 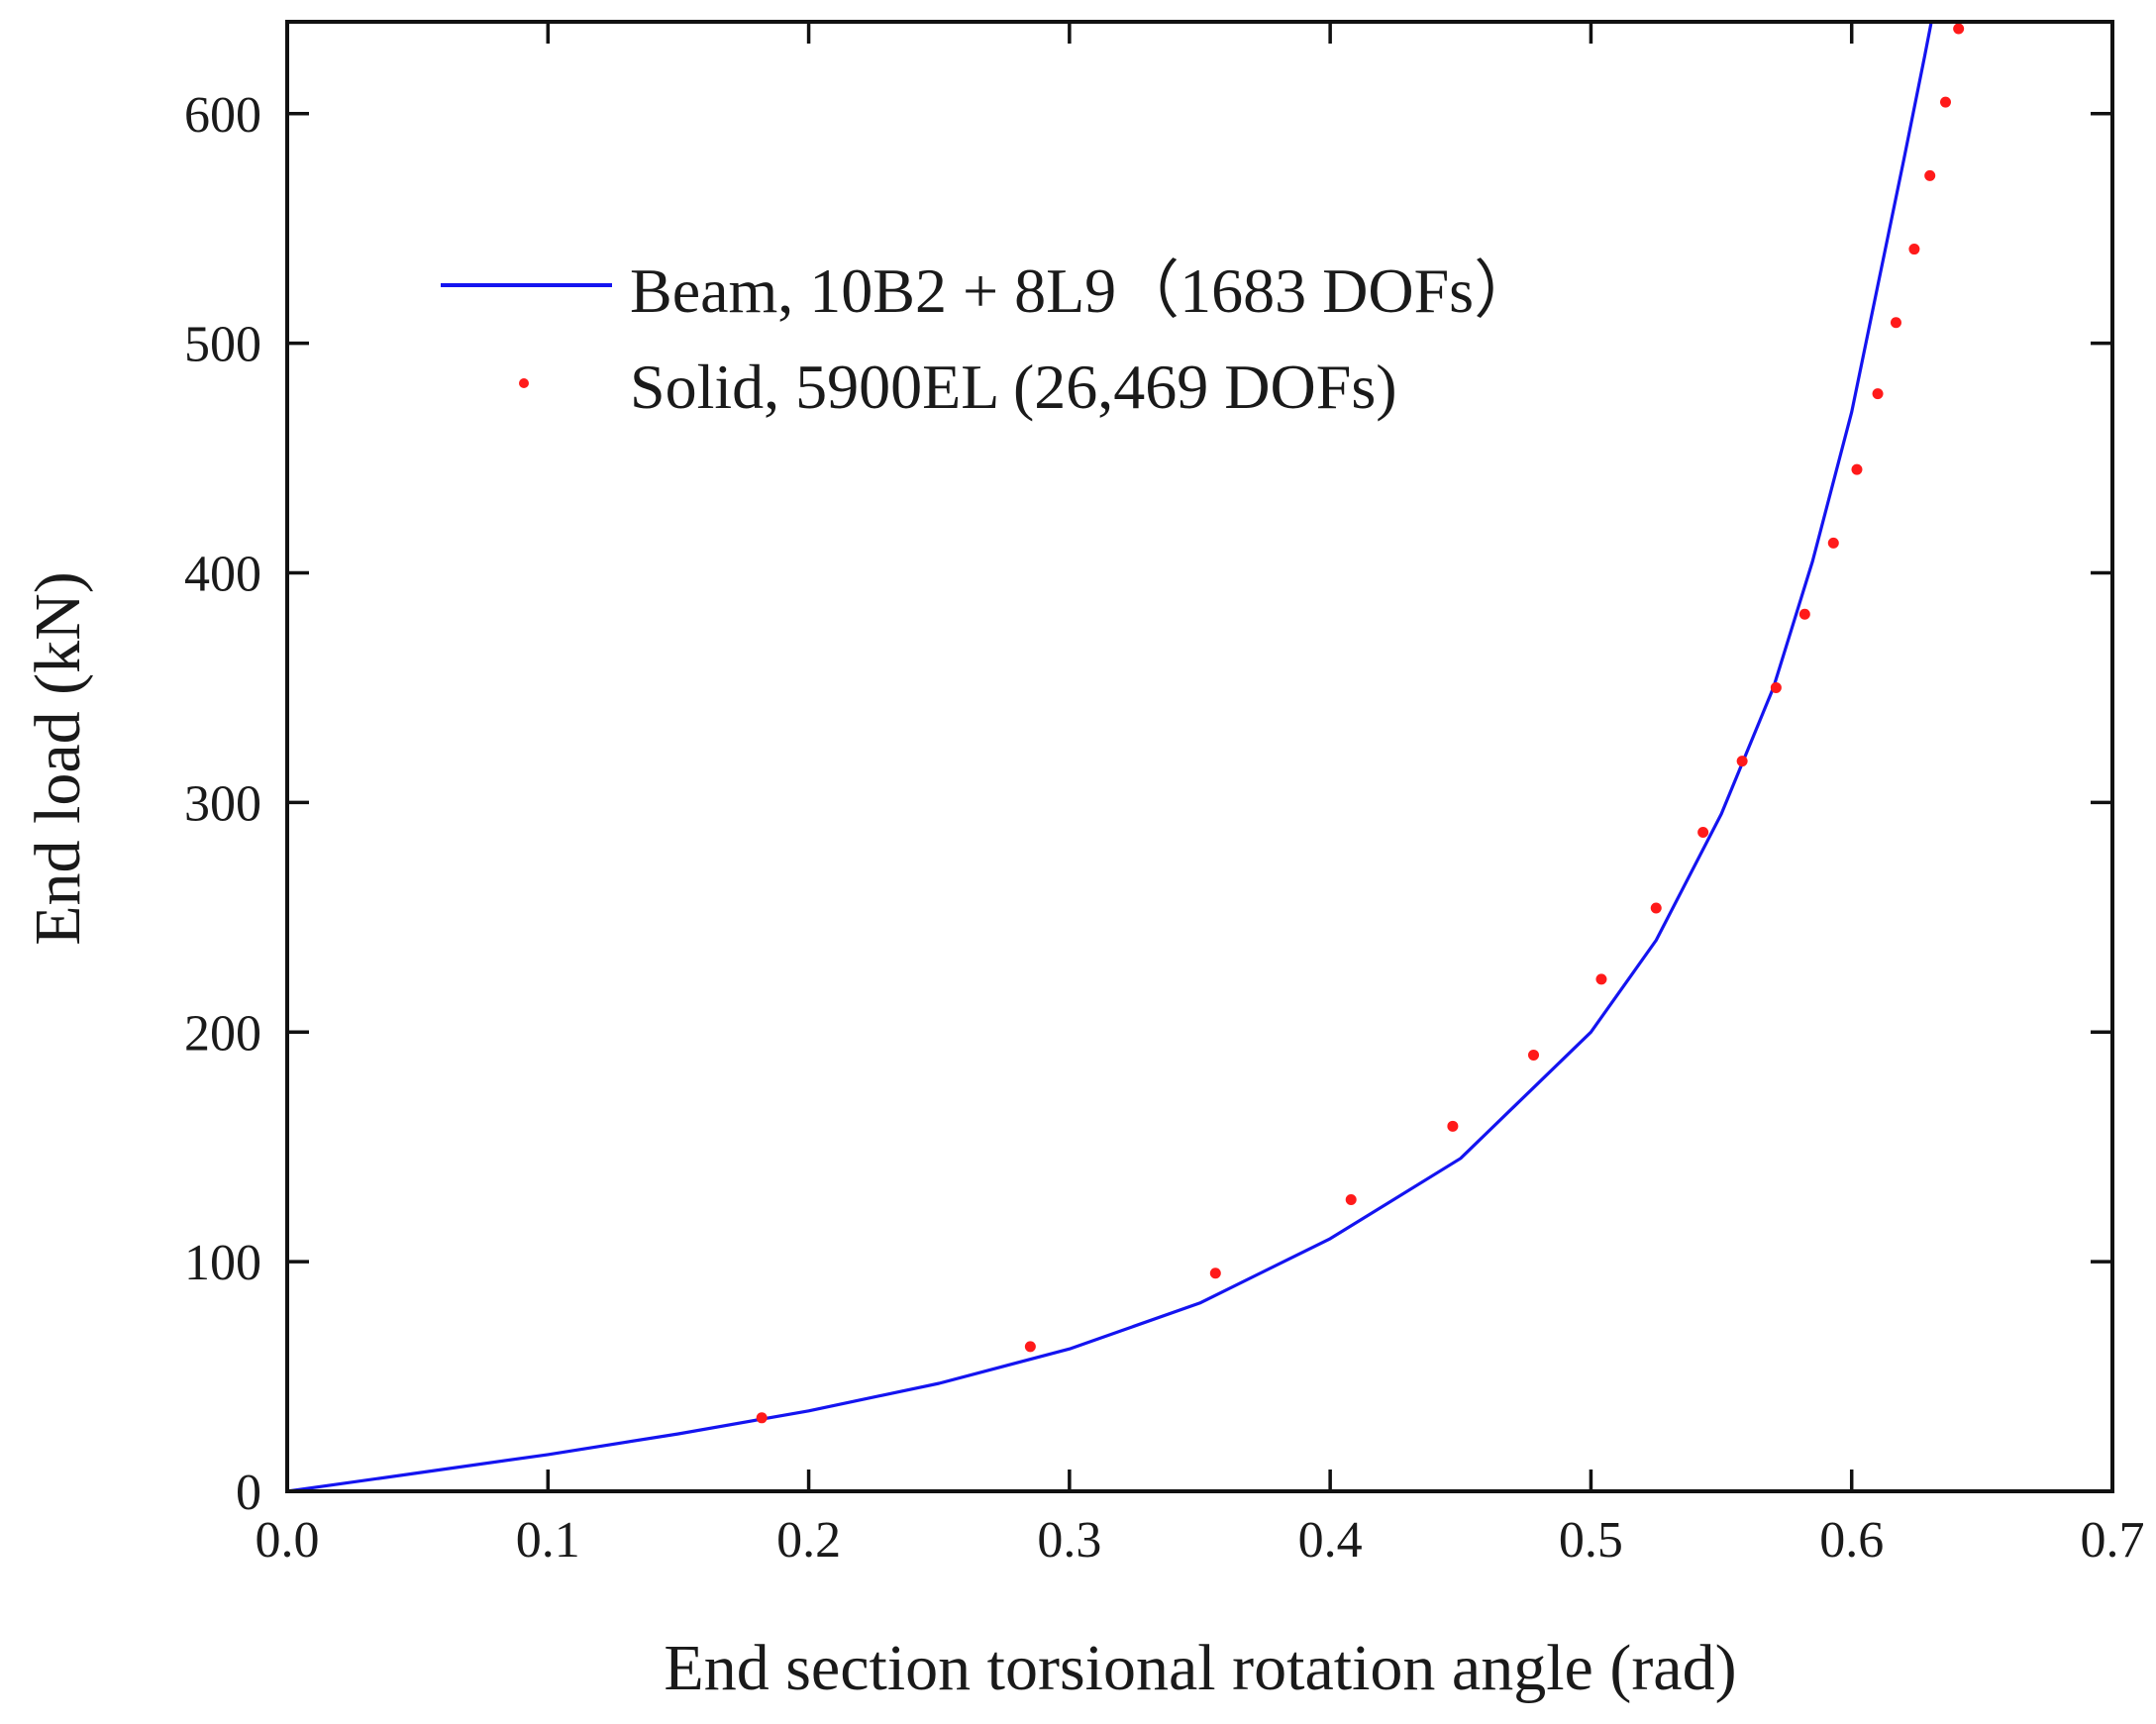 What do you see at coordinates (524, 383) in the screenshot?
I see `legend-point-swatch` at bounding box center [524, 383].